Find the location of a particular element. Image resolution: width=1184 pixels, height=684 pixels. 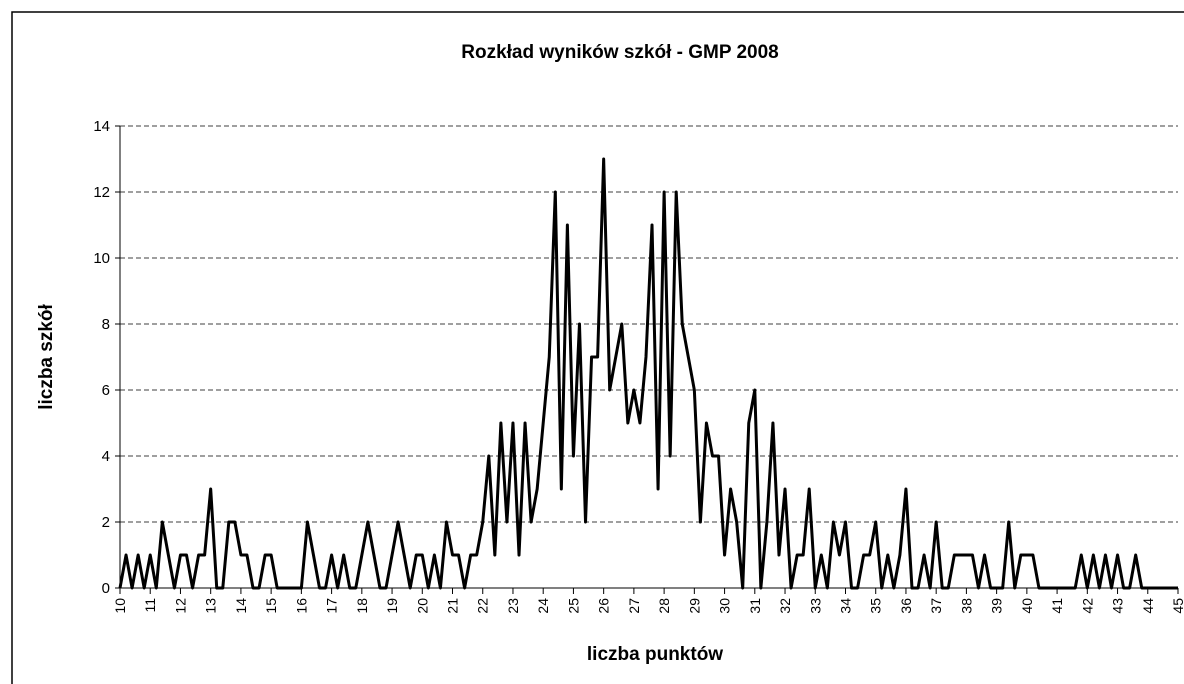

y-tick-label: 4 is located at coordinates (106, 456).